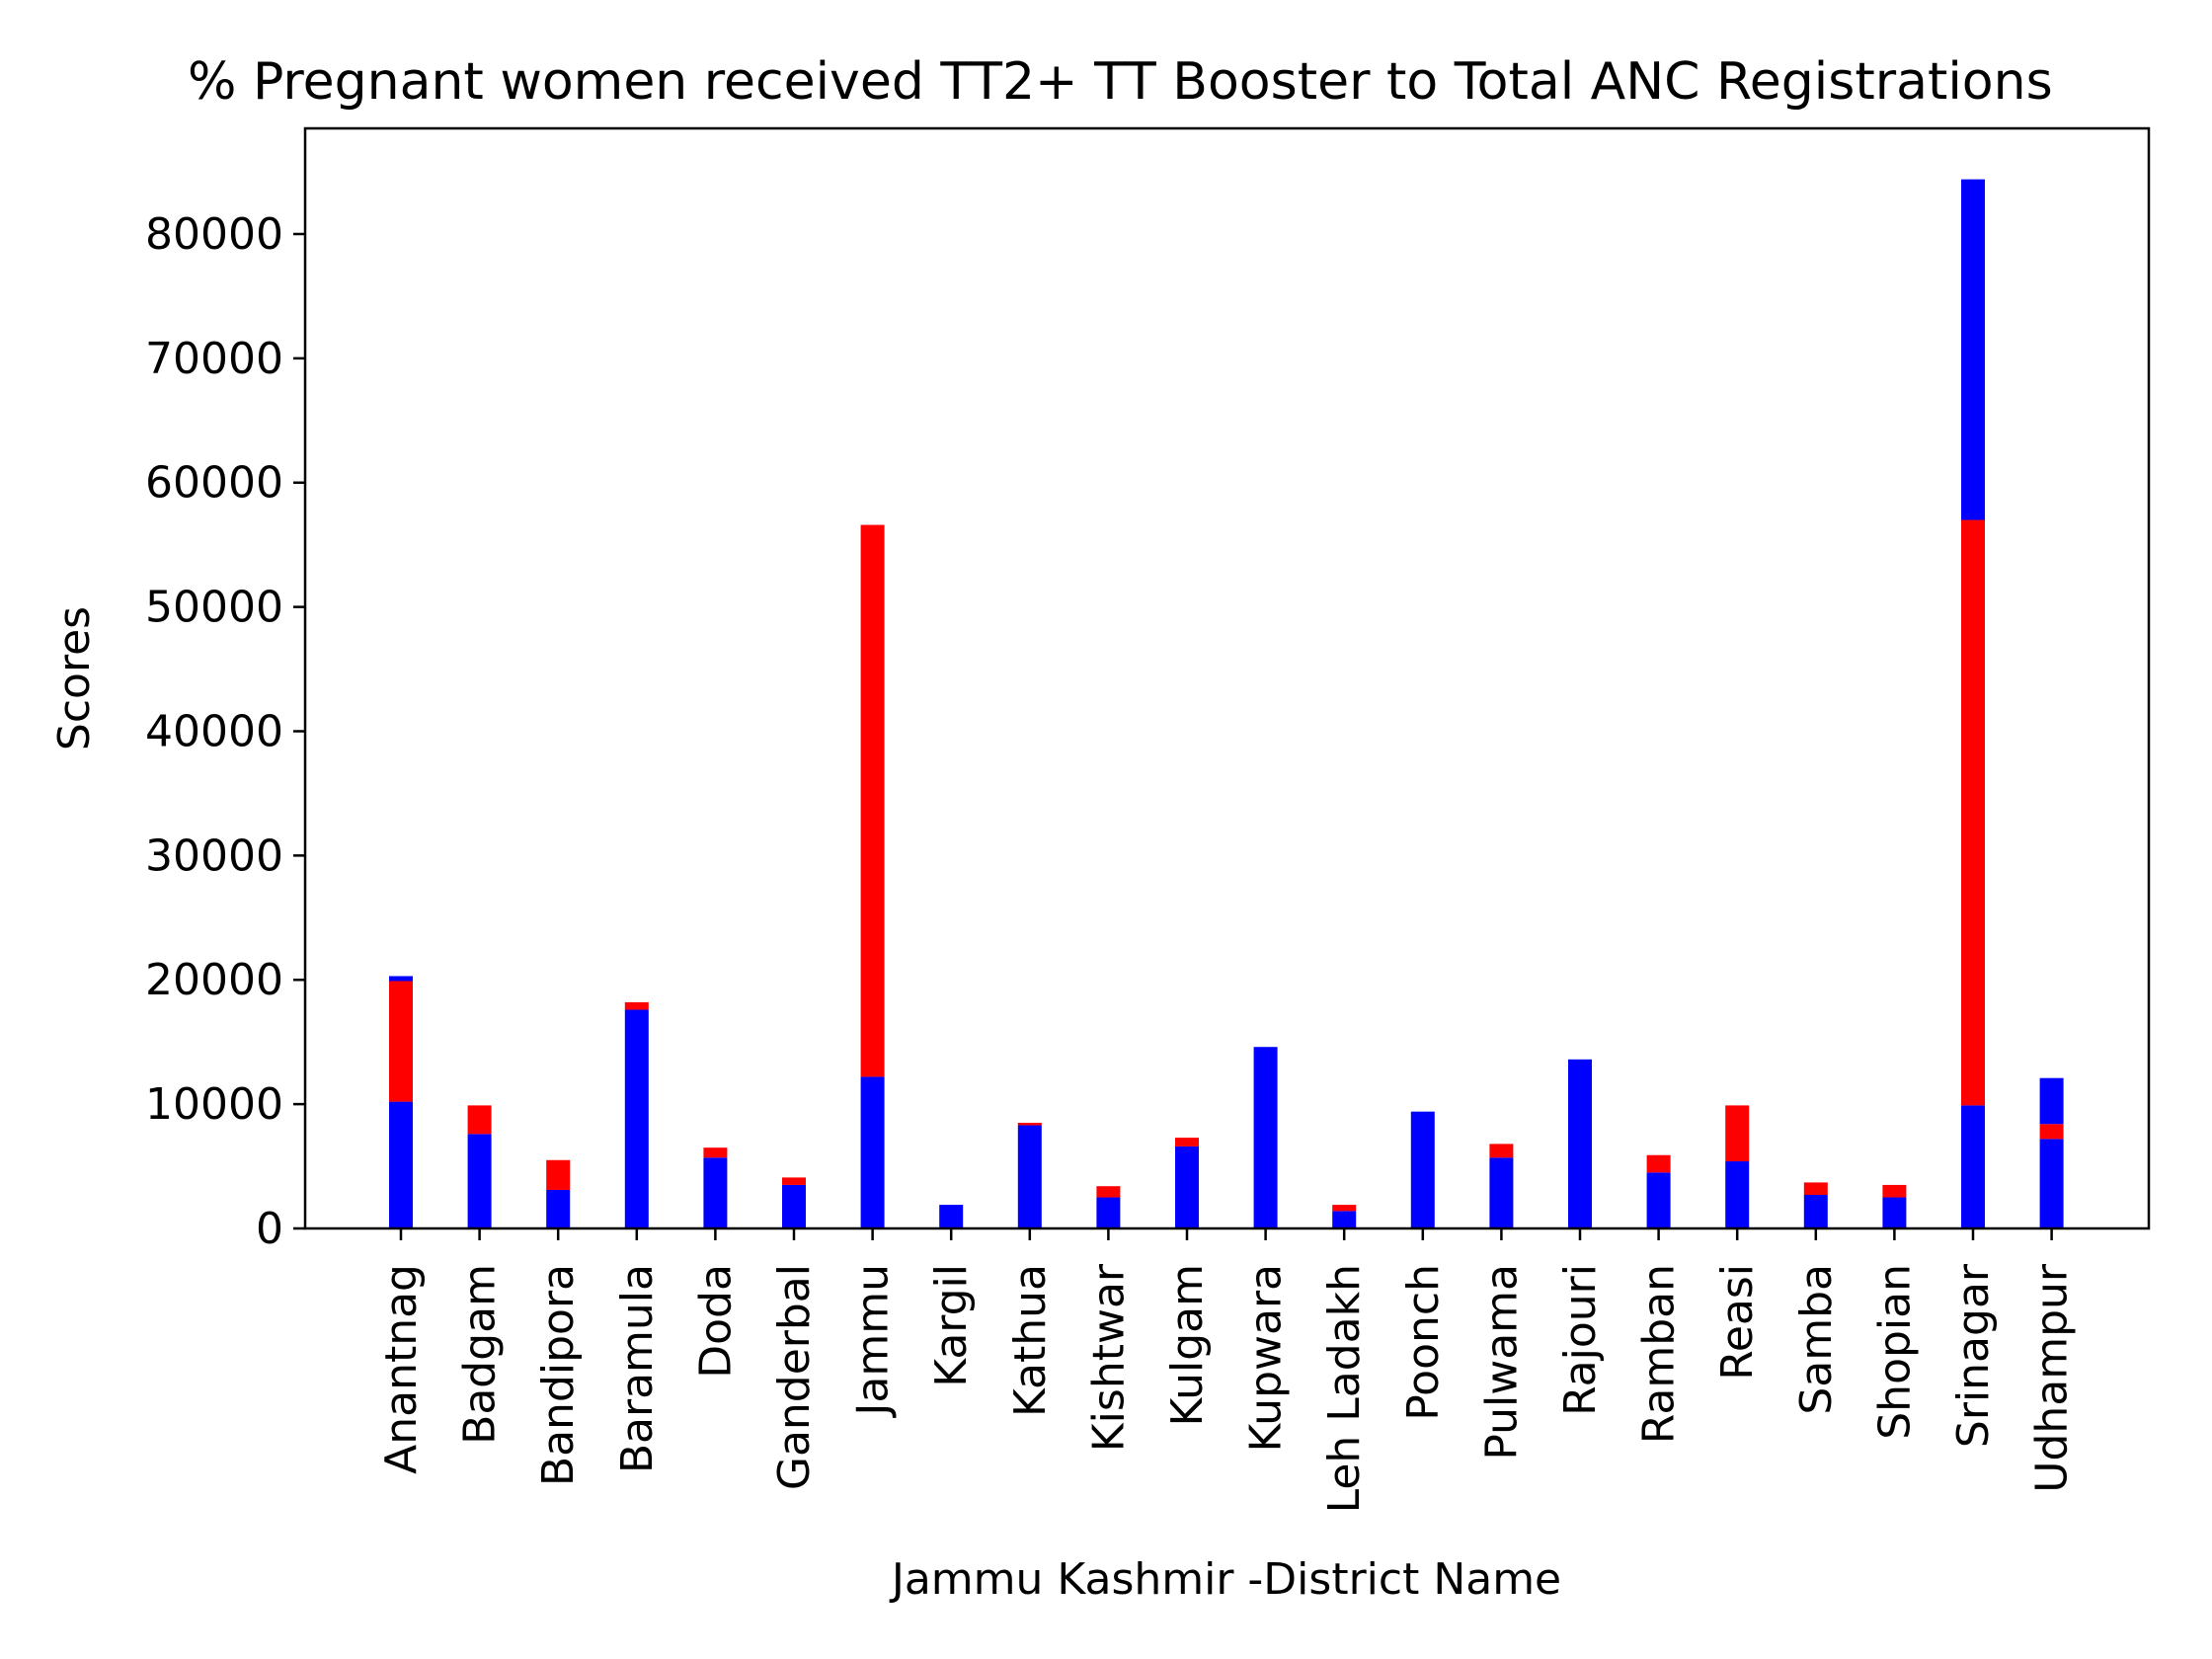 The width and height of the screenshot is (2212, 1659). What do you see at coordinates (2052, 1378) in the screenshot?
I see `x-tick-label: Udhampur` at bounding box center [2052, 1378].